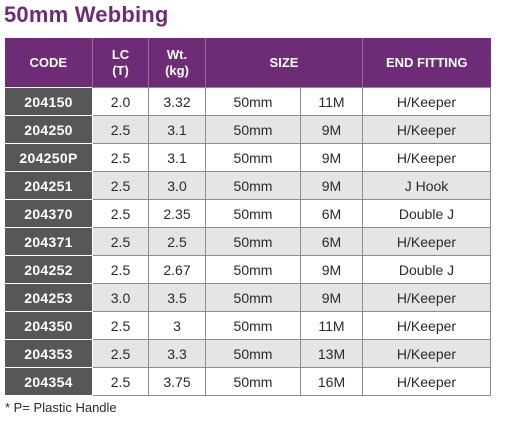 The width and height of the screenshot is (506, 430). What do you see at coordinates (177, 185) in the screenshot?
I see `cell-weight: 3.0` at bounding box center [177, 185].